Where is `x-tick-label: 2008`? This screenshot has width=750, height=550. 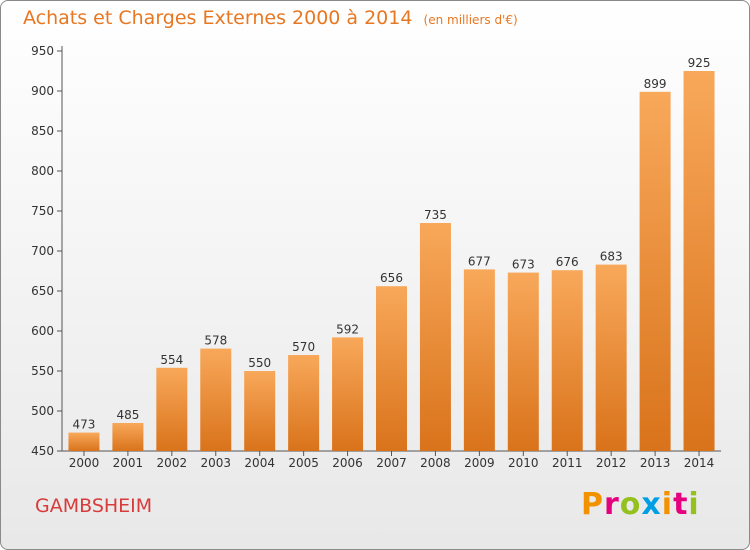 x-tick-label: 2008 is located at coordinates (435, 463).